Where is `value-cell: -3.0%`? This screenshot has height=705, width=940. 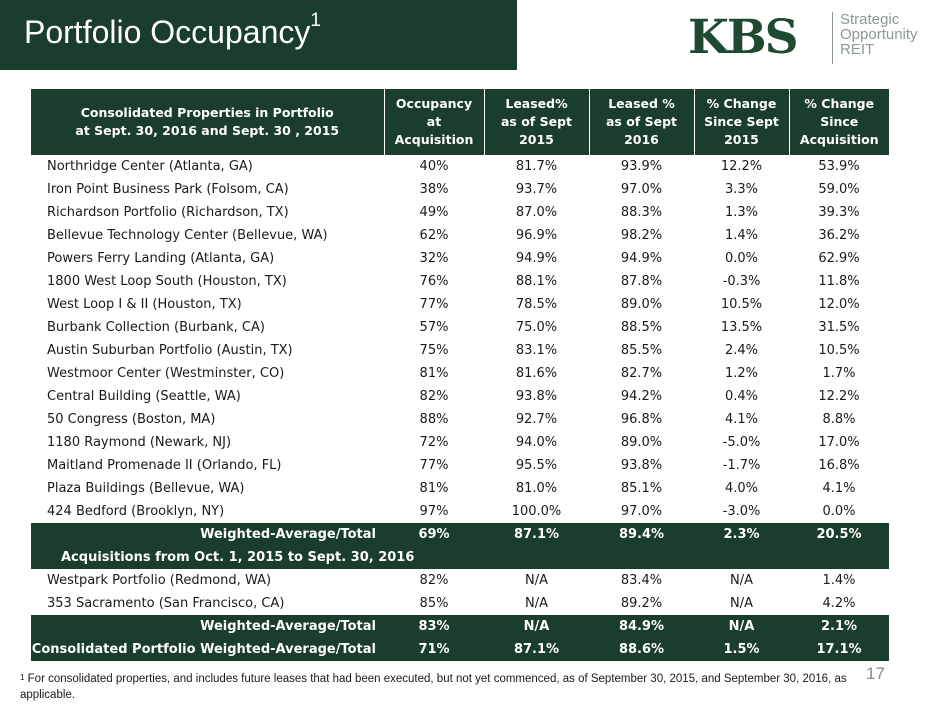 value-cell: -3.0% is located at coordinates (741, 511).